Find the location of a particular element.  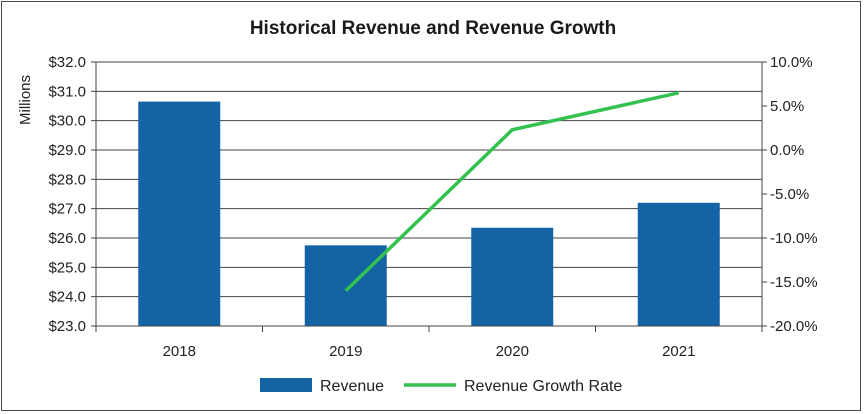

legend-swatch-revenue is located at coordinates (286, 385).